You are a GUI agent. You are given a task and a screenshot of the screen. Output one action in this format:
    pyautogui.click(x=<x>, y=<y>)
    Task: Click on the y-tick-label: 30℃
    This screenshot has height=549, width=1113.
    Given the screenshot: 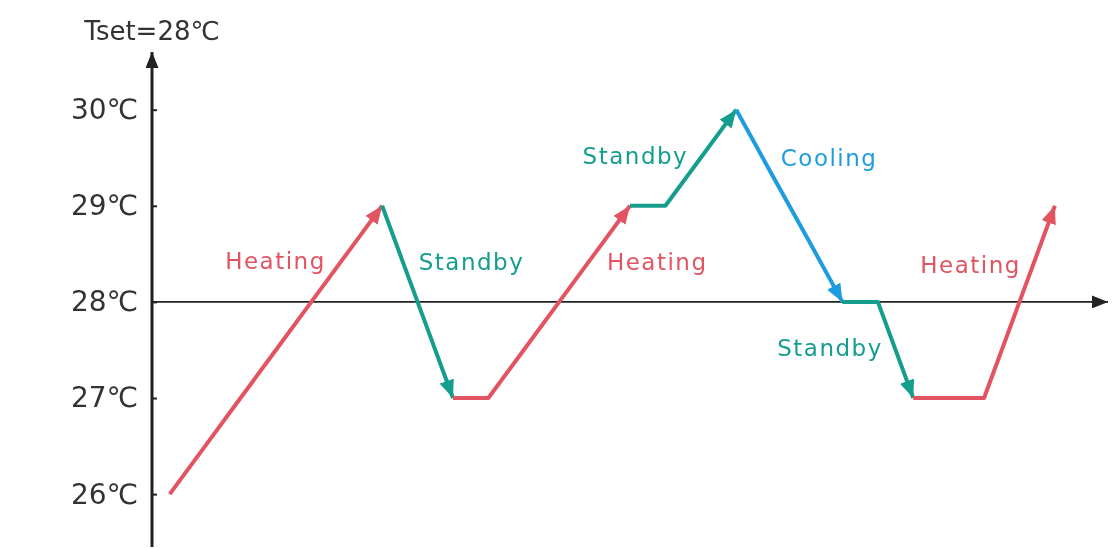 What is the action you would take?
    pyautogui.click(x=104, y=110)
    